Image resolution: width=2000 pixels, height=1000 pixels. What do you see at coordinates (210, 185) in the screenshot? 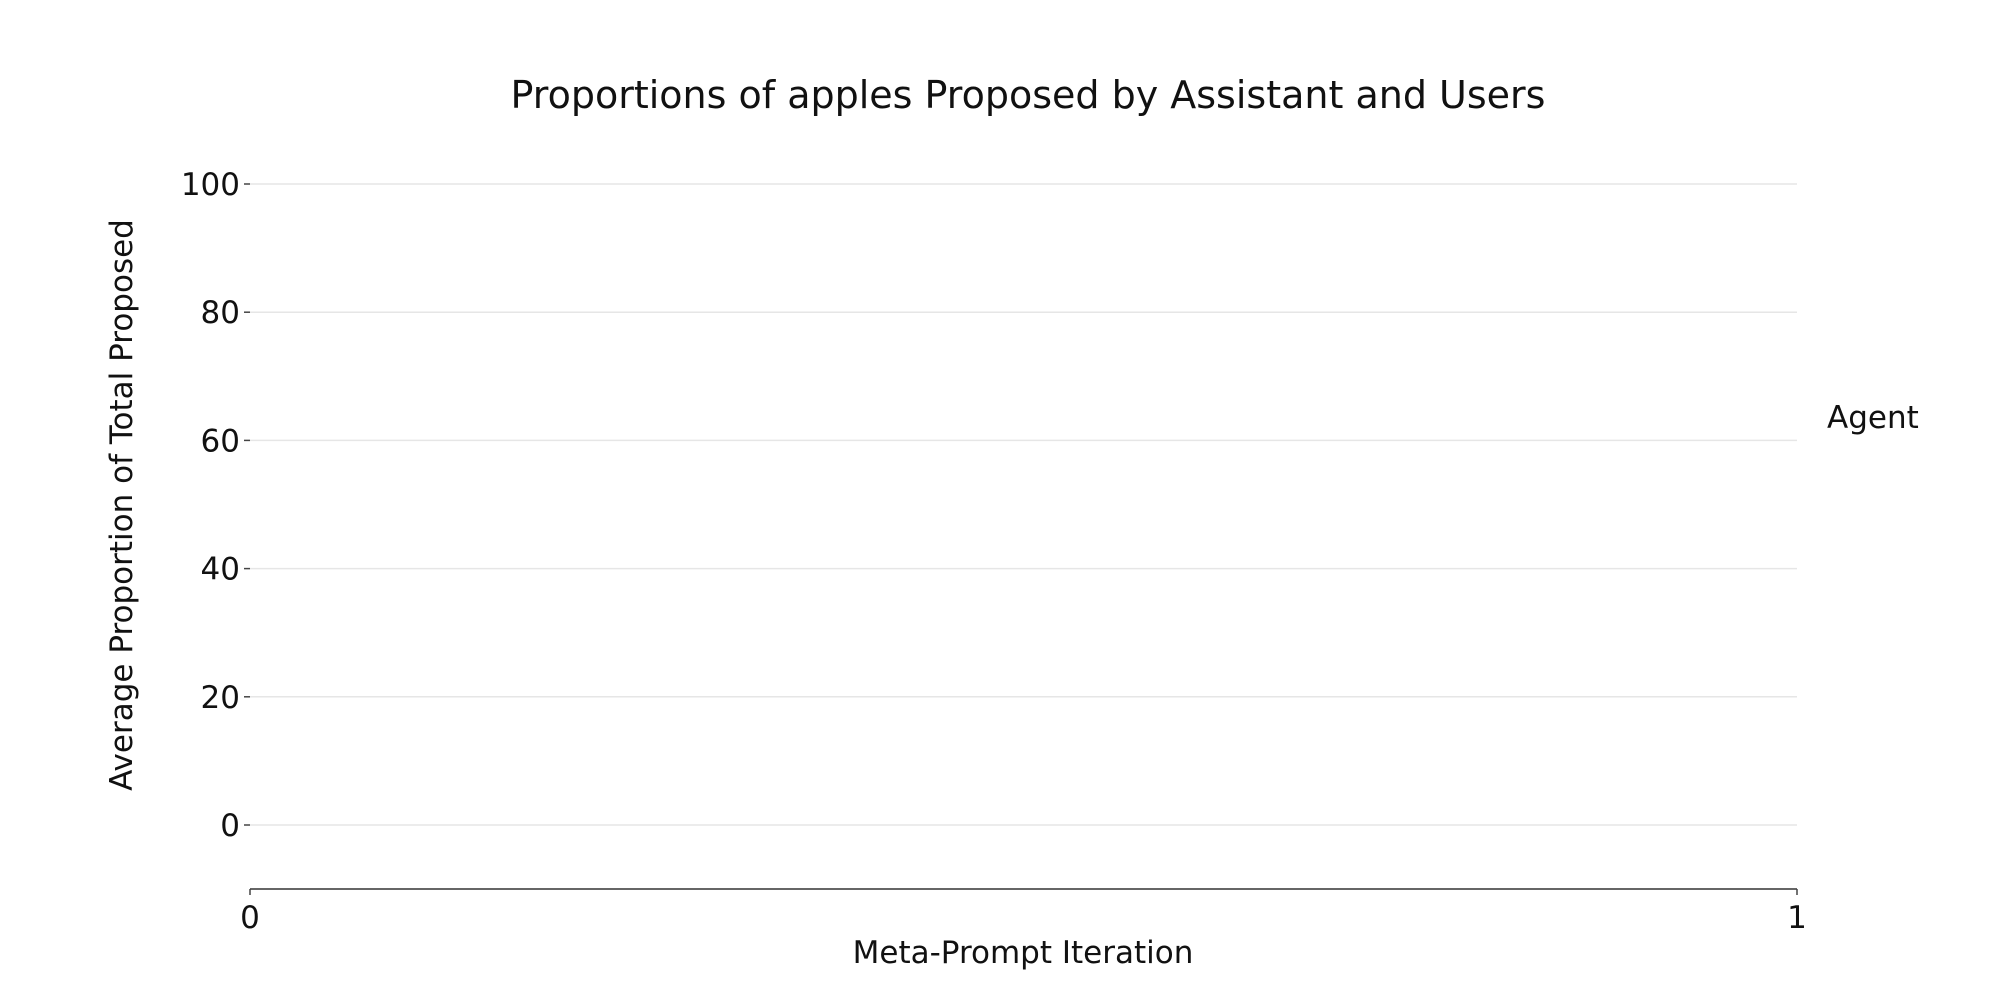
I see `y-tick-label: 100` at bounding box center [210, 185].